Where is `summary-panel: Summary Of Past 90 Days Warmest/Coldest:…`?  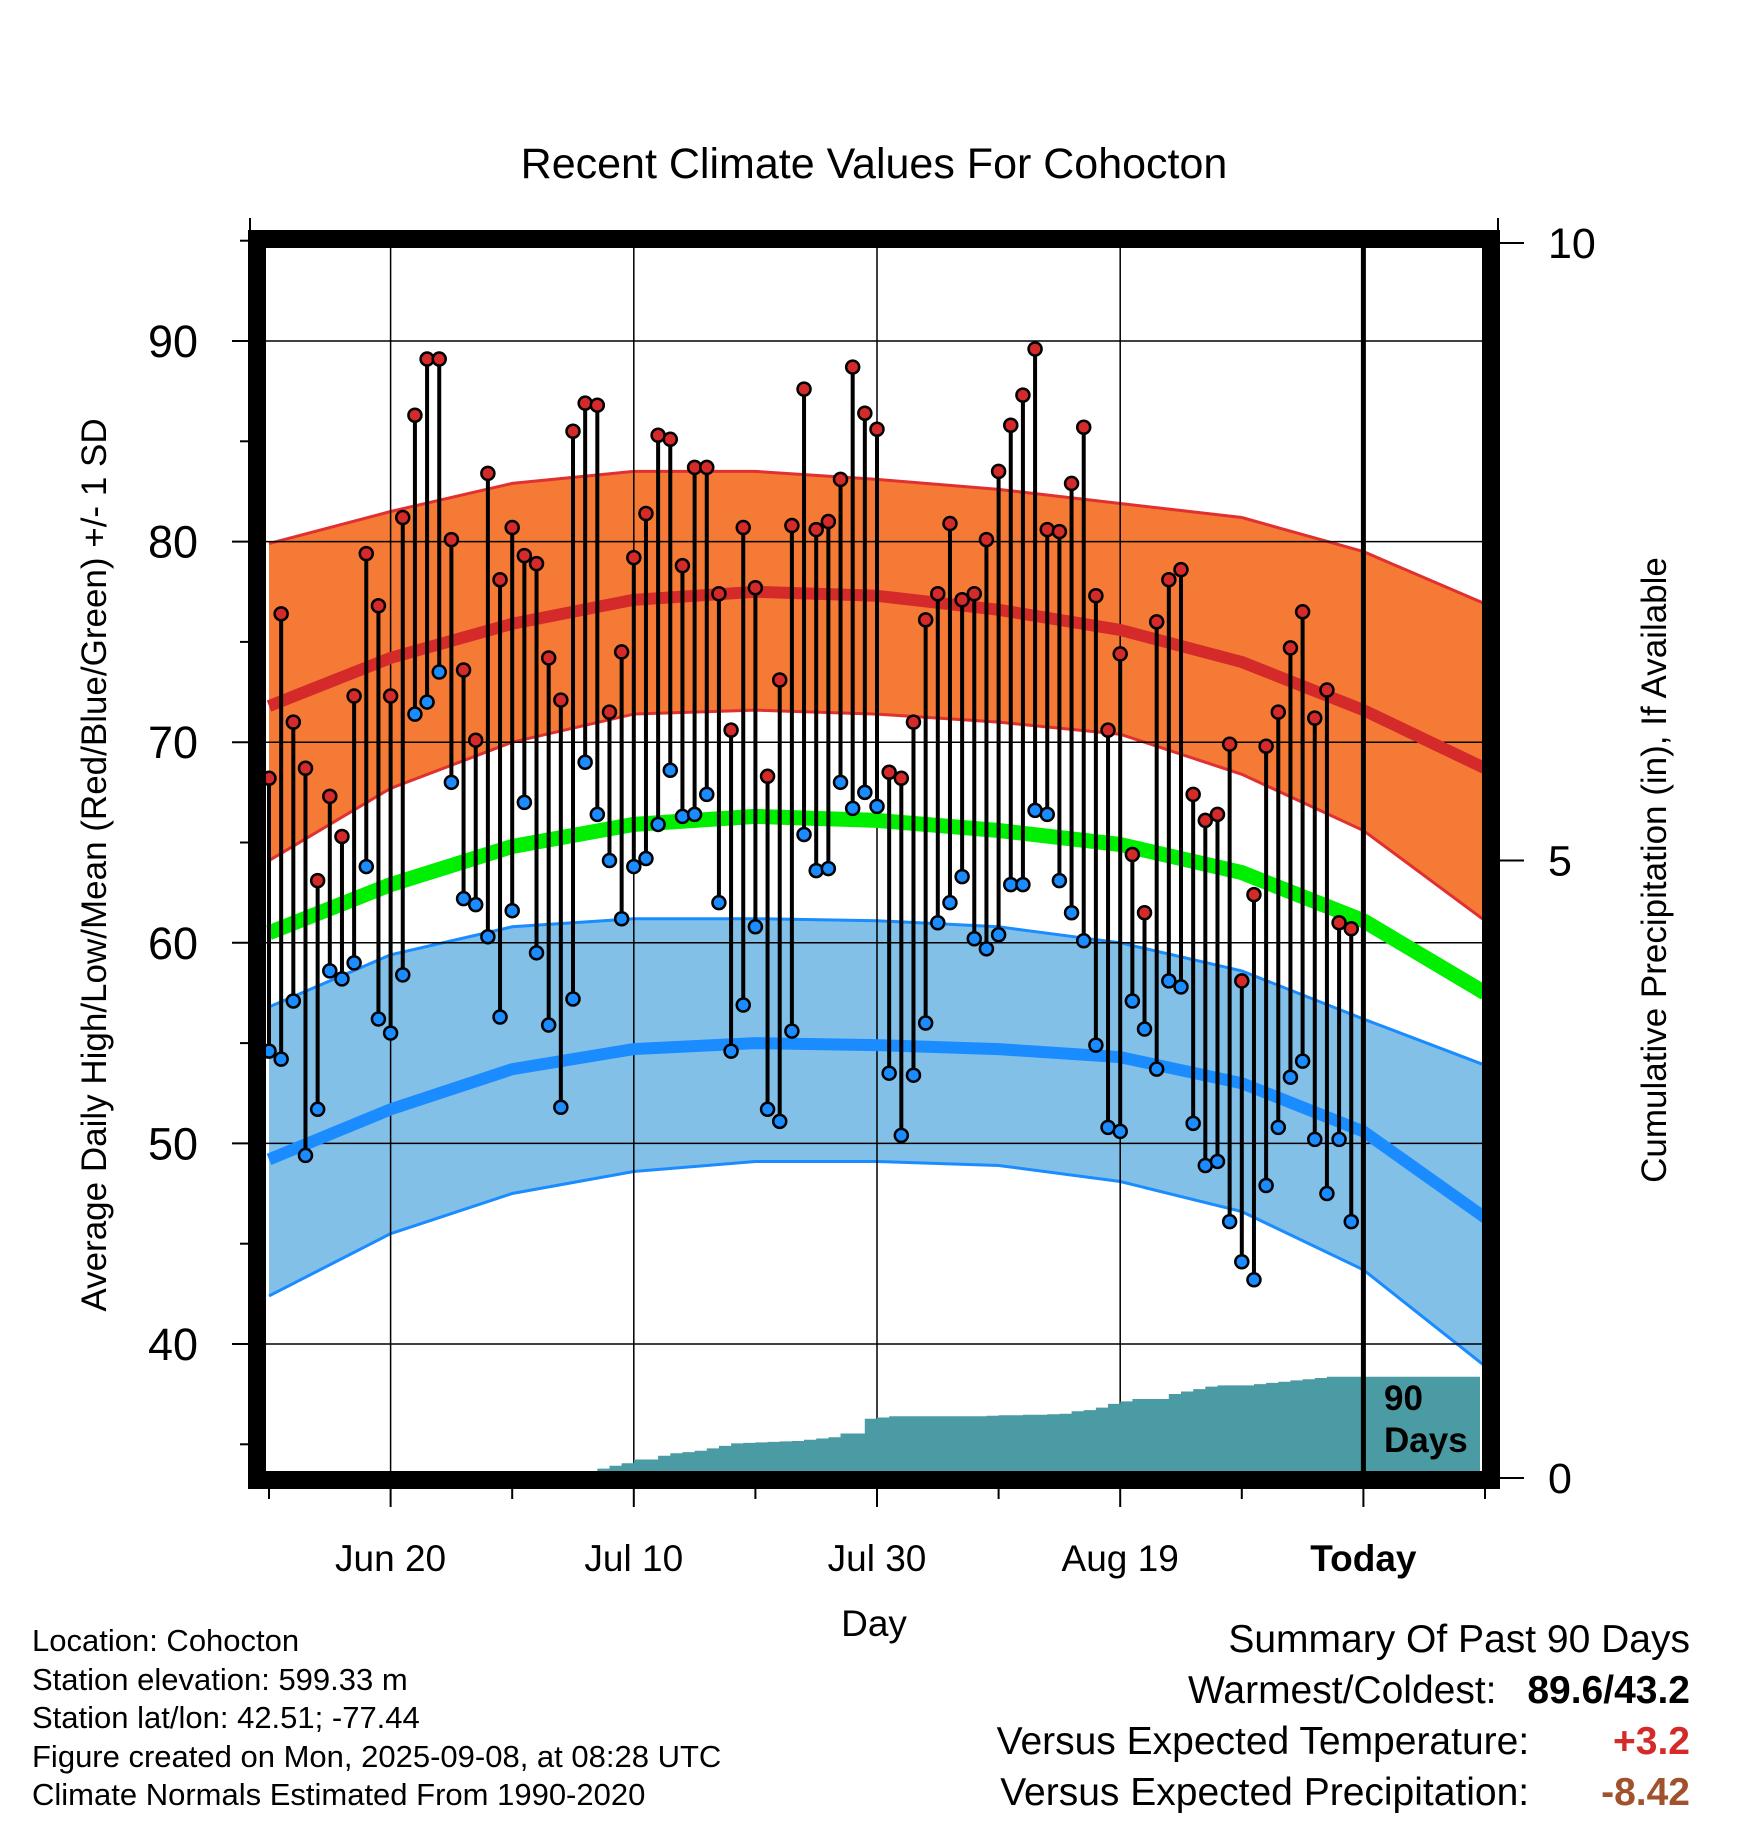
summary-panel: Summary Of Past 90 Days Warmest/Coldest:… is located at coordinates (1343, 1716).